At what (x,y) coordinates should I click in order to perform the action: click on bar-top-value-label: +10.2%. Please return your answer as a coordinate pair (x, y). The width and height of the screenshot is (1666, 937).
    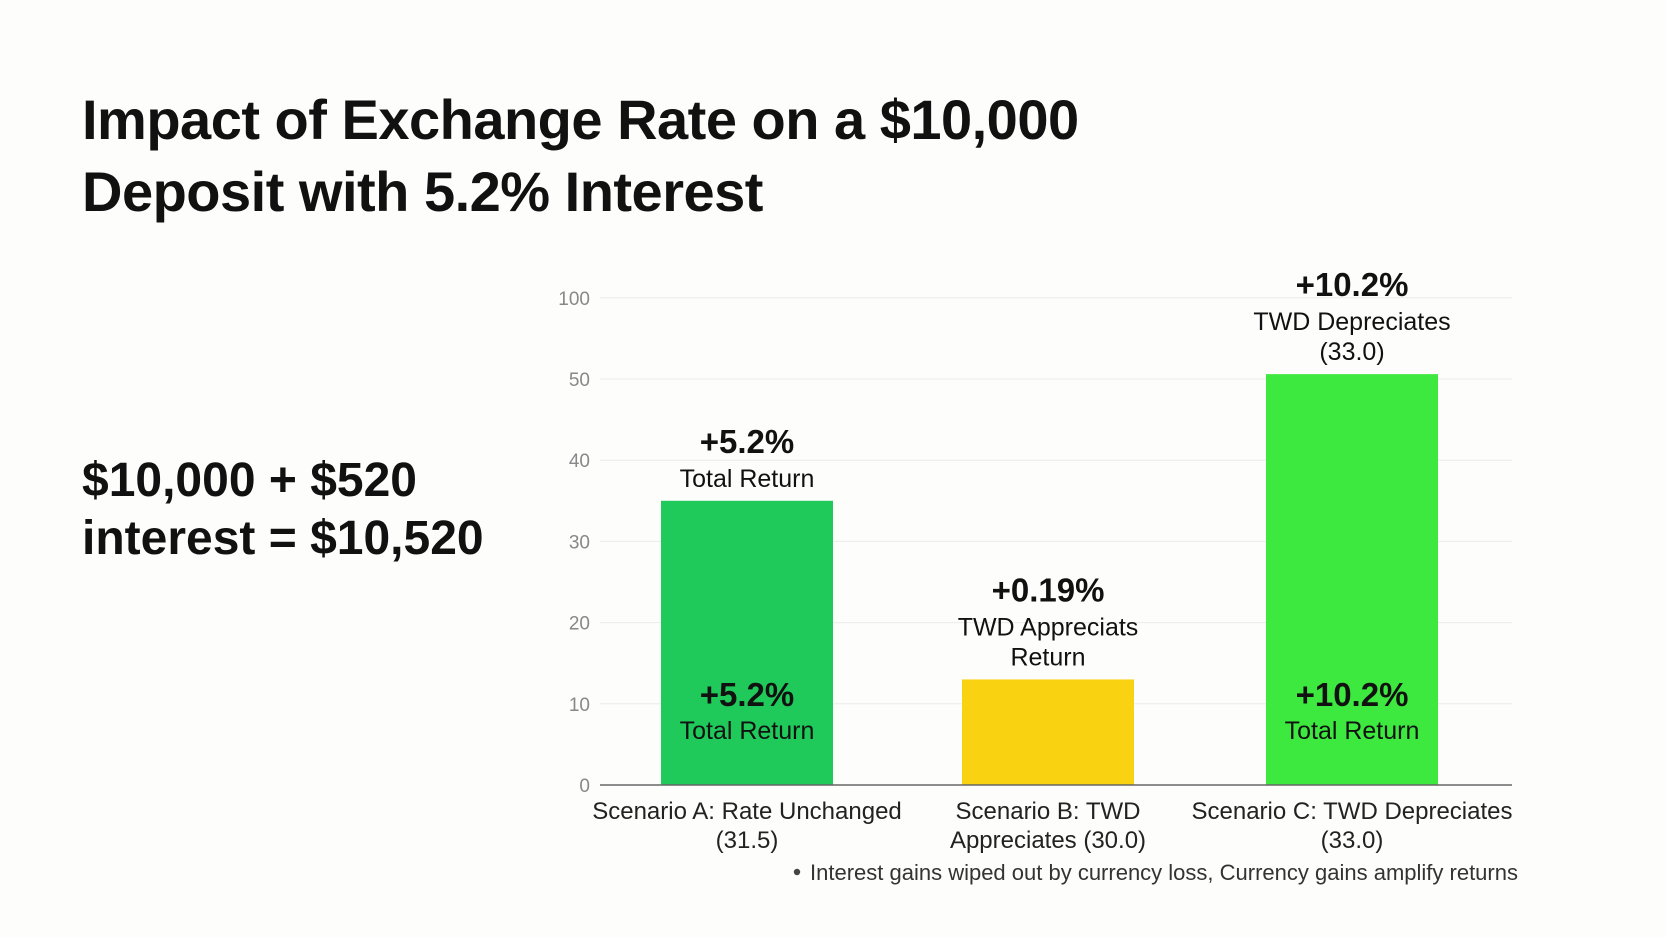
    Looking at the image, I should click on (1352, 284).